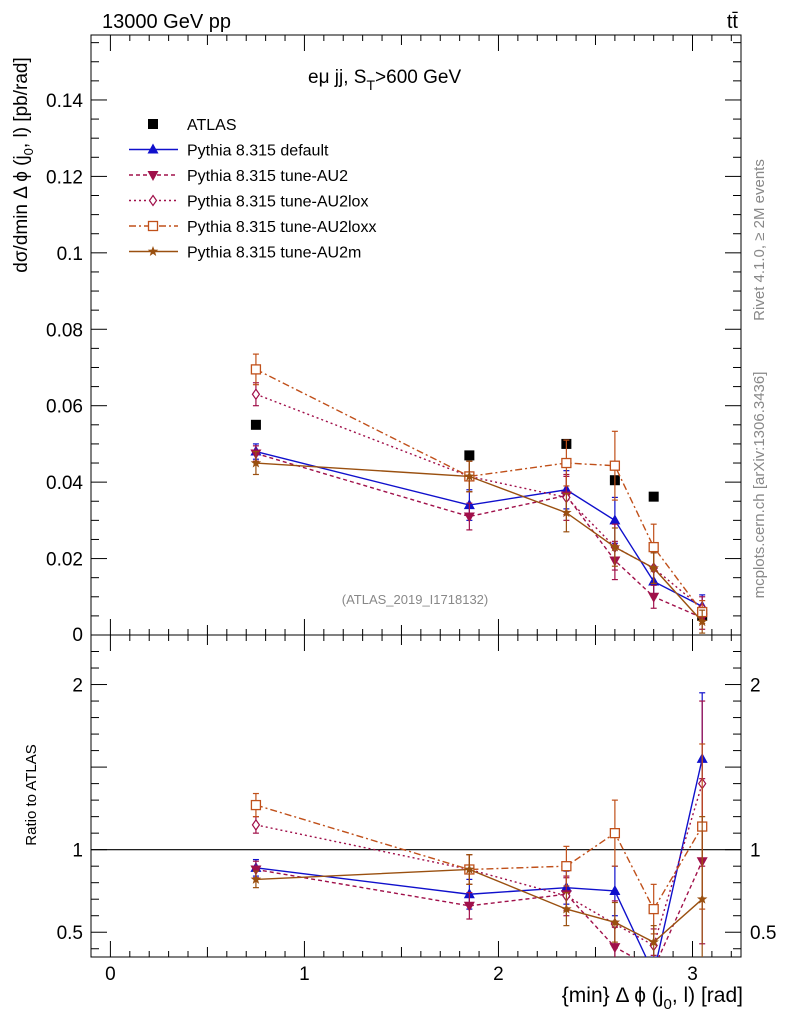 Image resolution: width=786 pixels, height=1024 pixels. What do you see at coordinates (153, 226) in the screenshot?
I see `legend-marker-au2loxx` at bounding box center [153, 226].